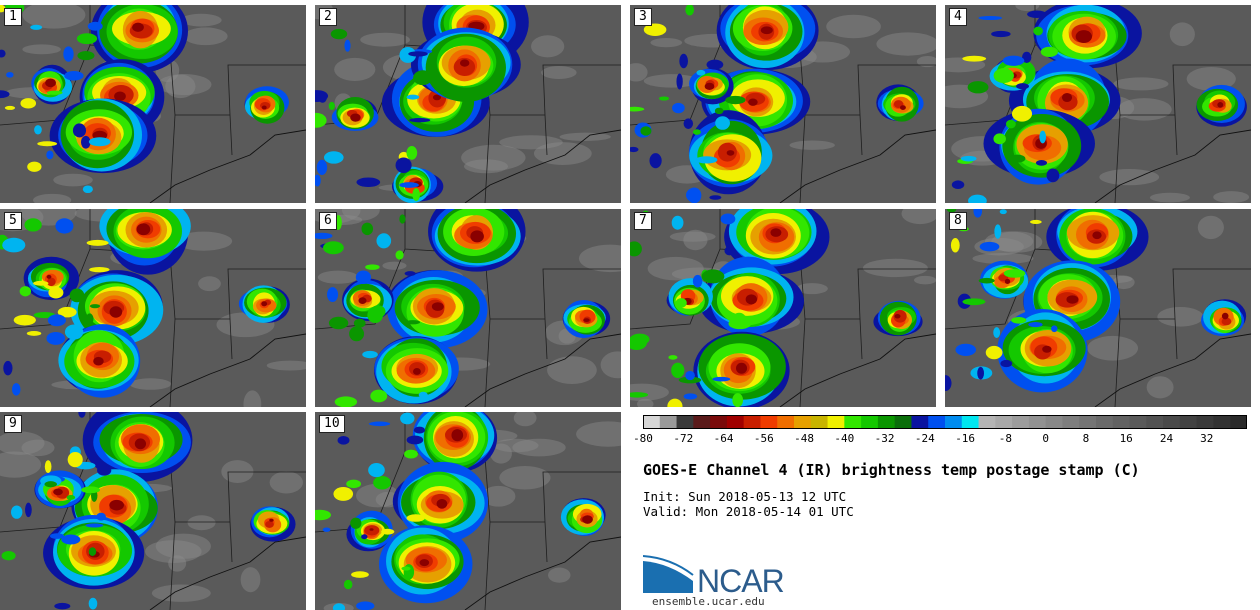 This screenshot has height=610, width=1260. What do you see at coordinates (804, 438) in the screenshot?
I see `colorbar-tick-label: -48` at bounding box center [804, 438].